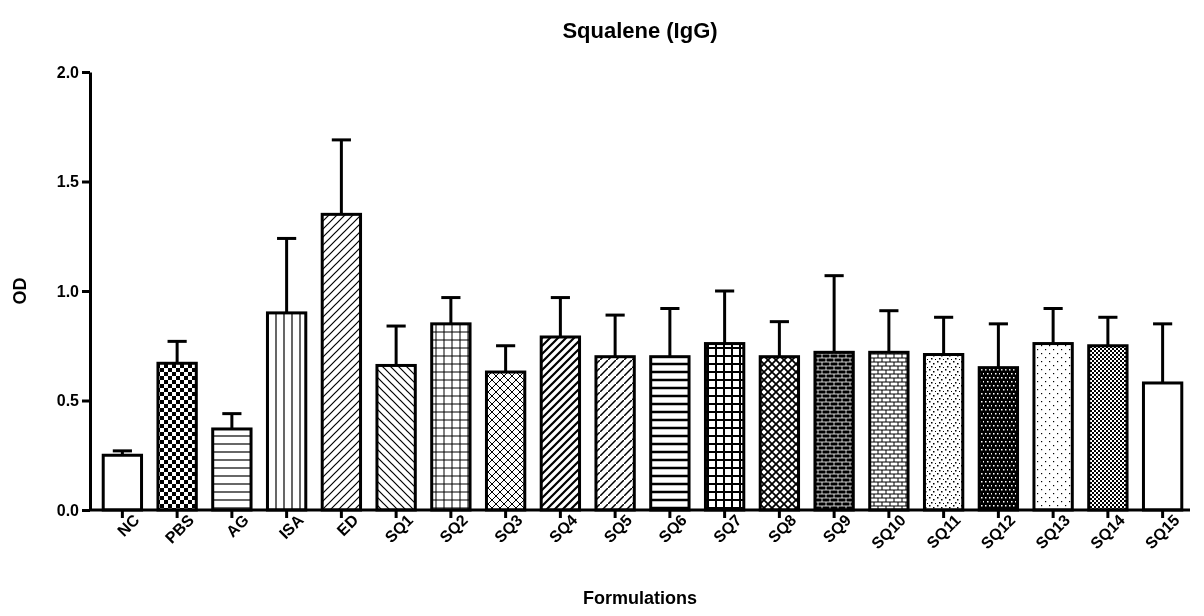  Describe the element at coordinates (347, 525) in the screenshot. I see `x-tick-label: ED` at that location.